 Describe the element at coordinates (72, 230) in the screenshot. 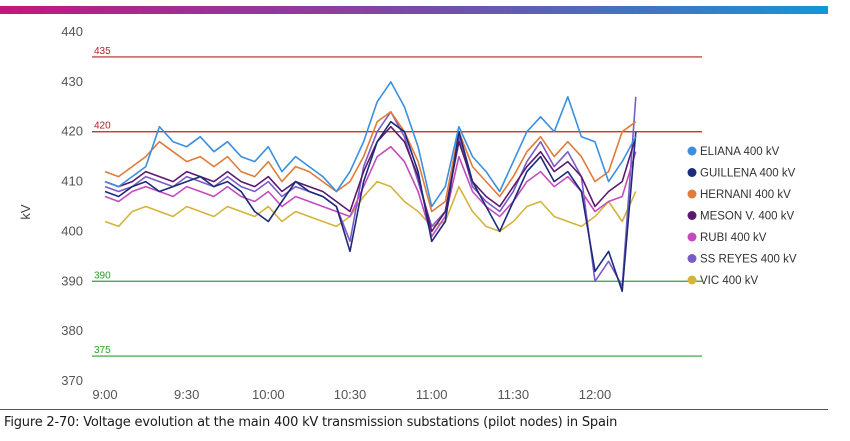

I see `y-tick-label: 400` at that location.